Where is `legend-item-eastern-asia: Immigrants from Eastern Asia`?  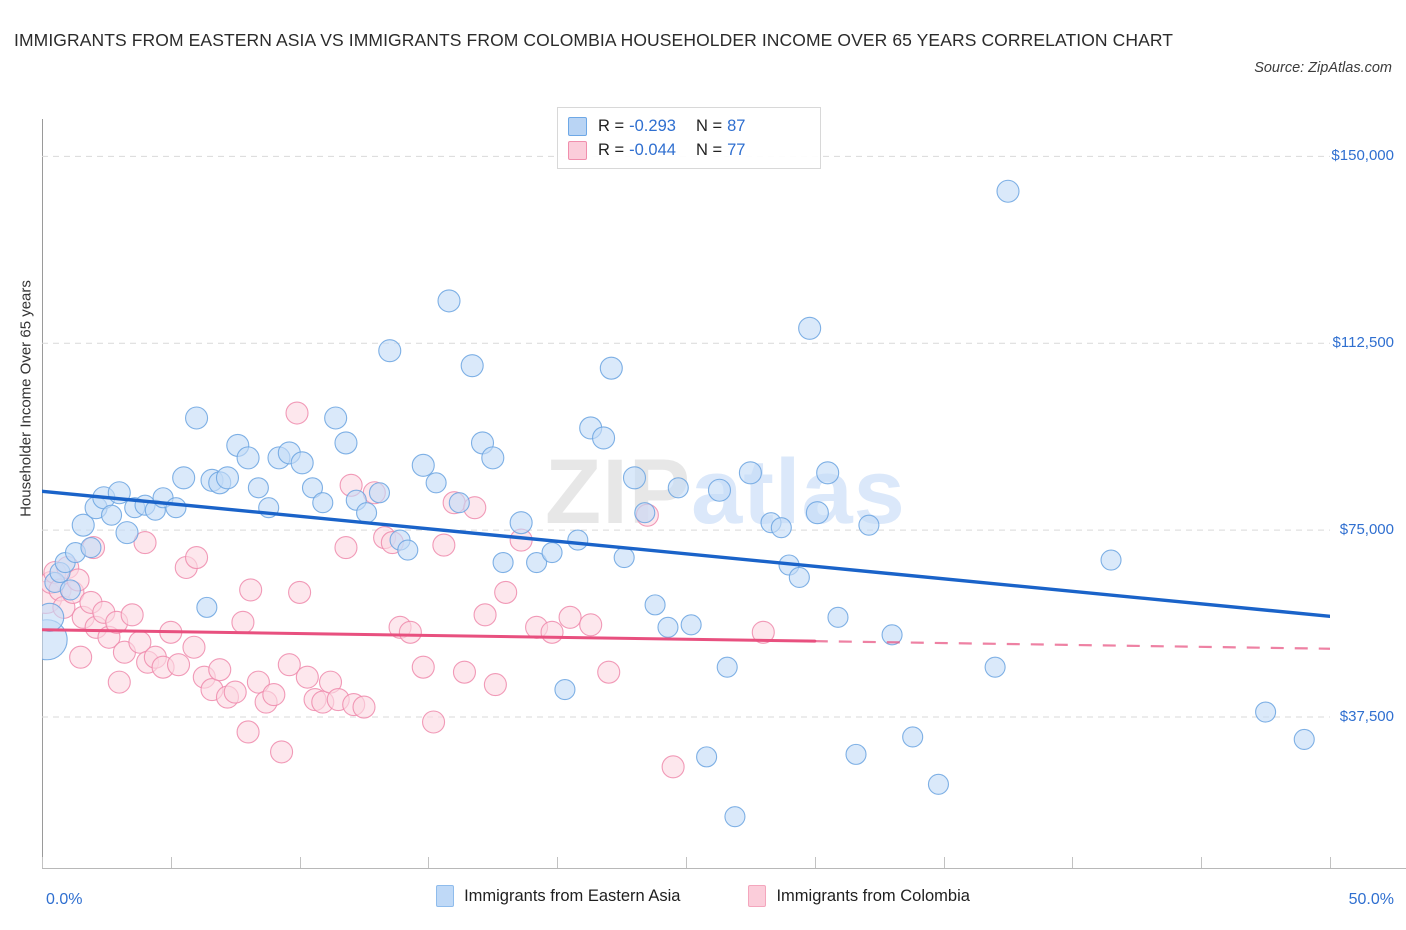
legend-item-eastern-asia: Immigrants from Eastern Asia is located at coordinates (558, 896).